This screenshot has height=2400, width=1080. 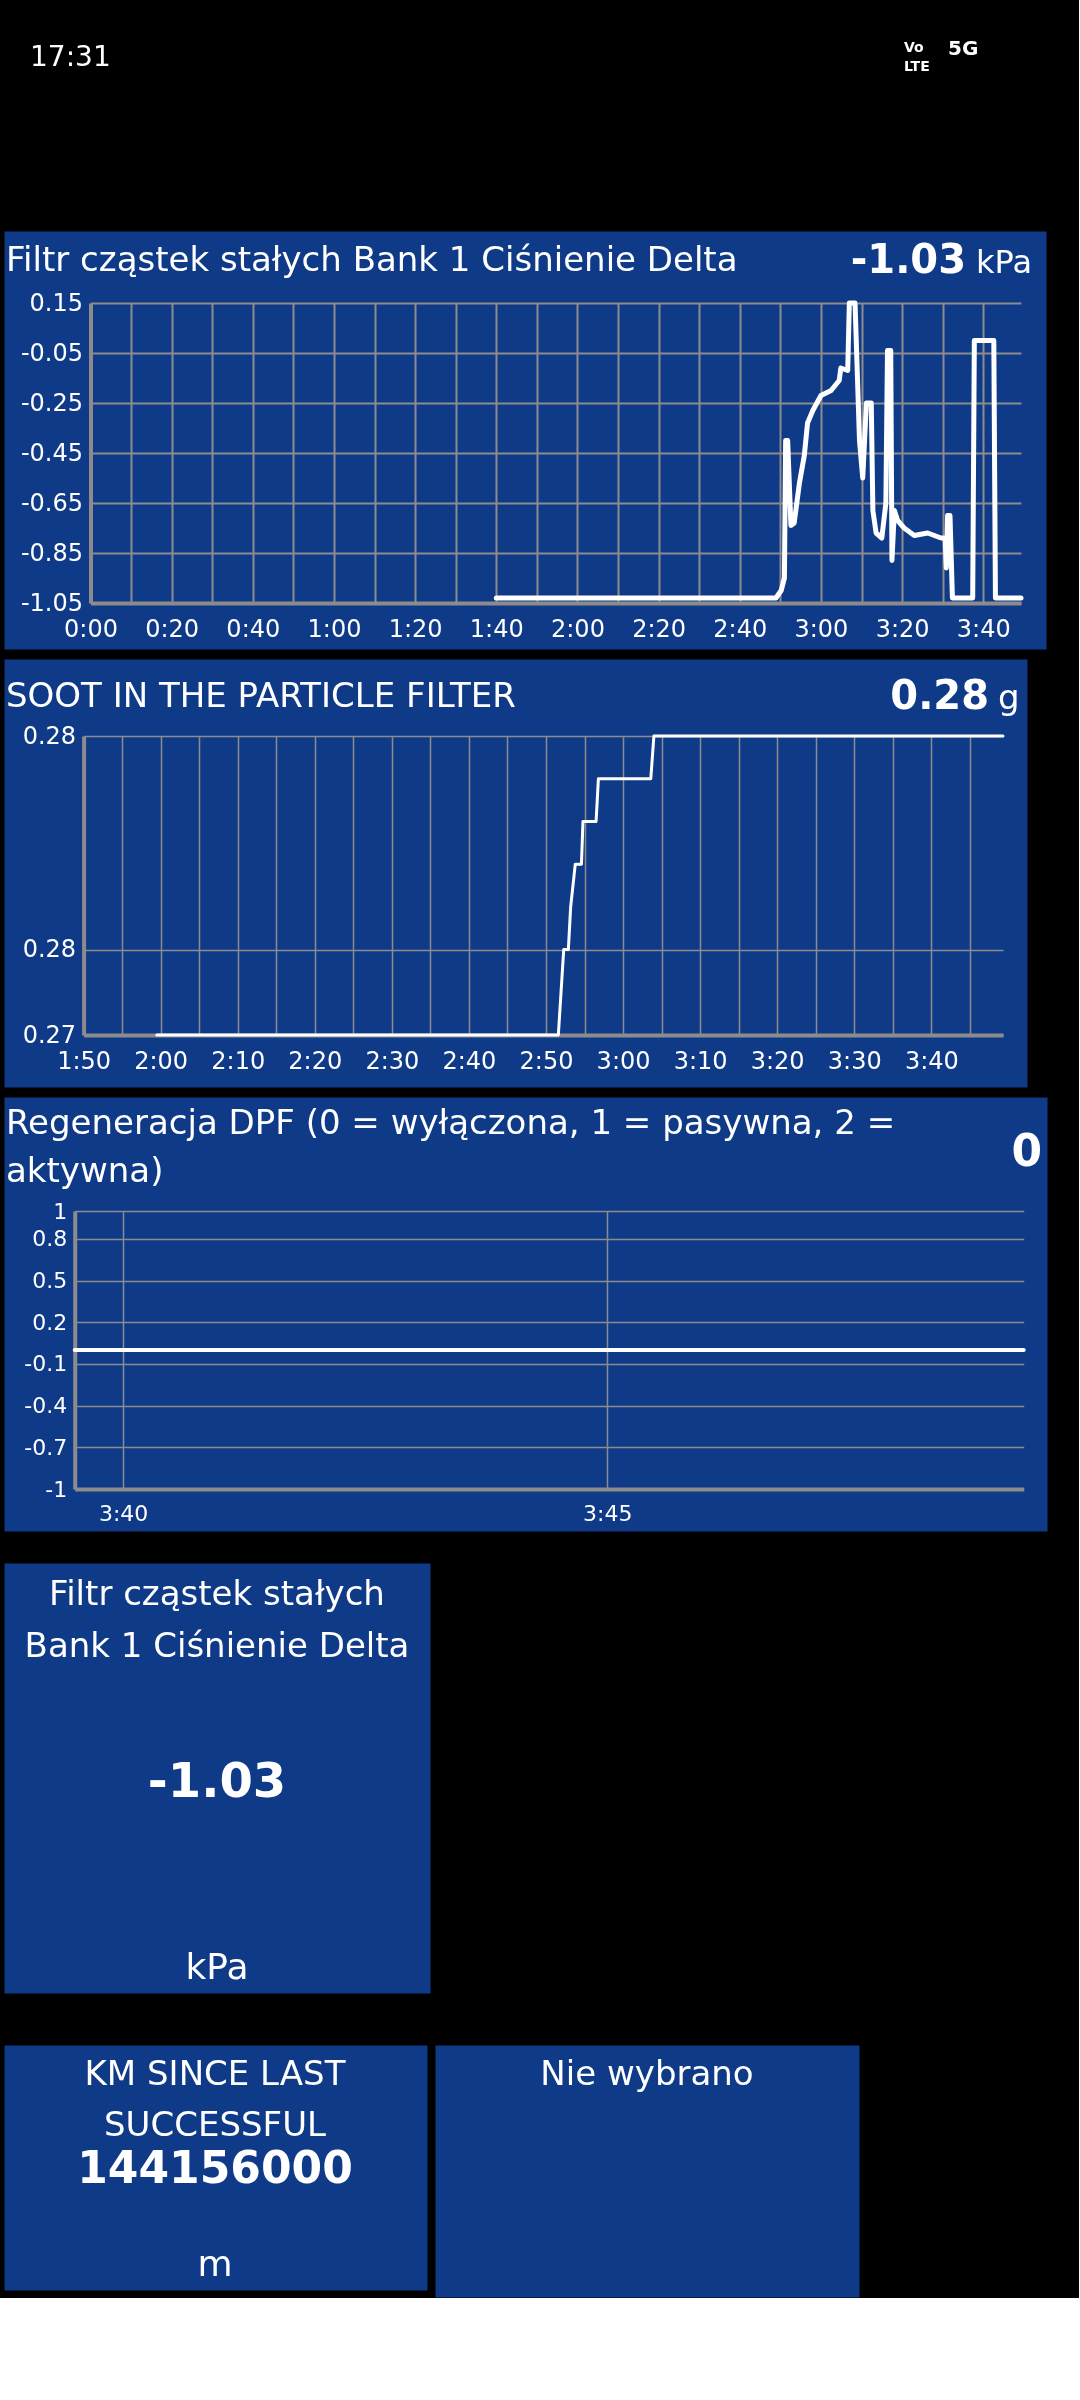 What do you see at coordinates (51, 452) in the screenshot?
I see `y-tick-label: -0.45` at bounding box center [51, 452].